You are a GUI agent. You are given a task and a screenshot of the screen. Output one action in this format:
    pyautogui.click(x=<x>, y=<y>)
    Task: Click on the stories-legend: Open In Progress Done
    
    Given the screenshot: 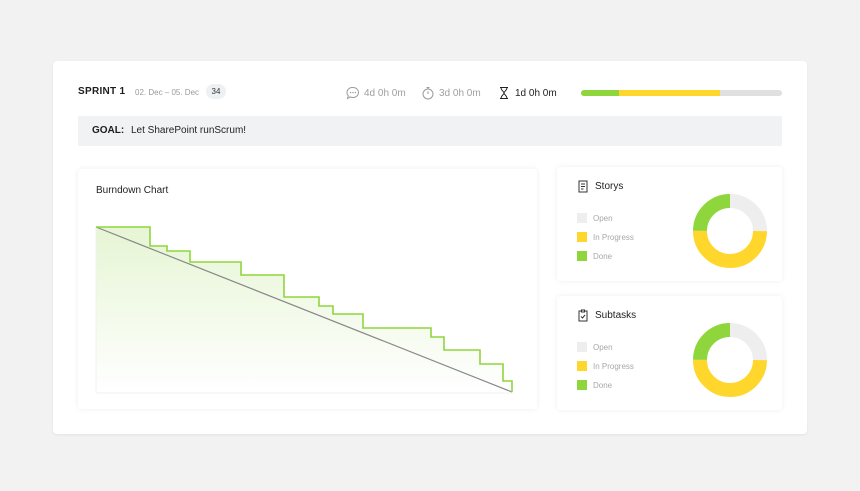 What is the action you would take?
    pyautogui.click(x=605, y=241)
    